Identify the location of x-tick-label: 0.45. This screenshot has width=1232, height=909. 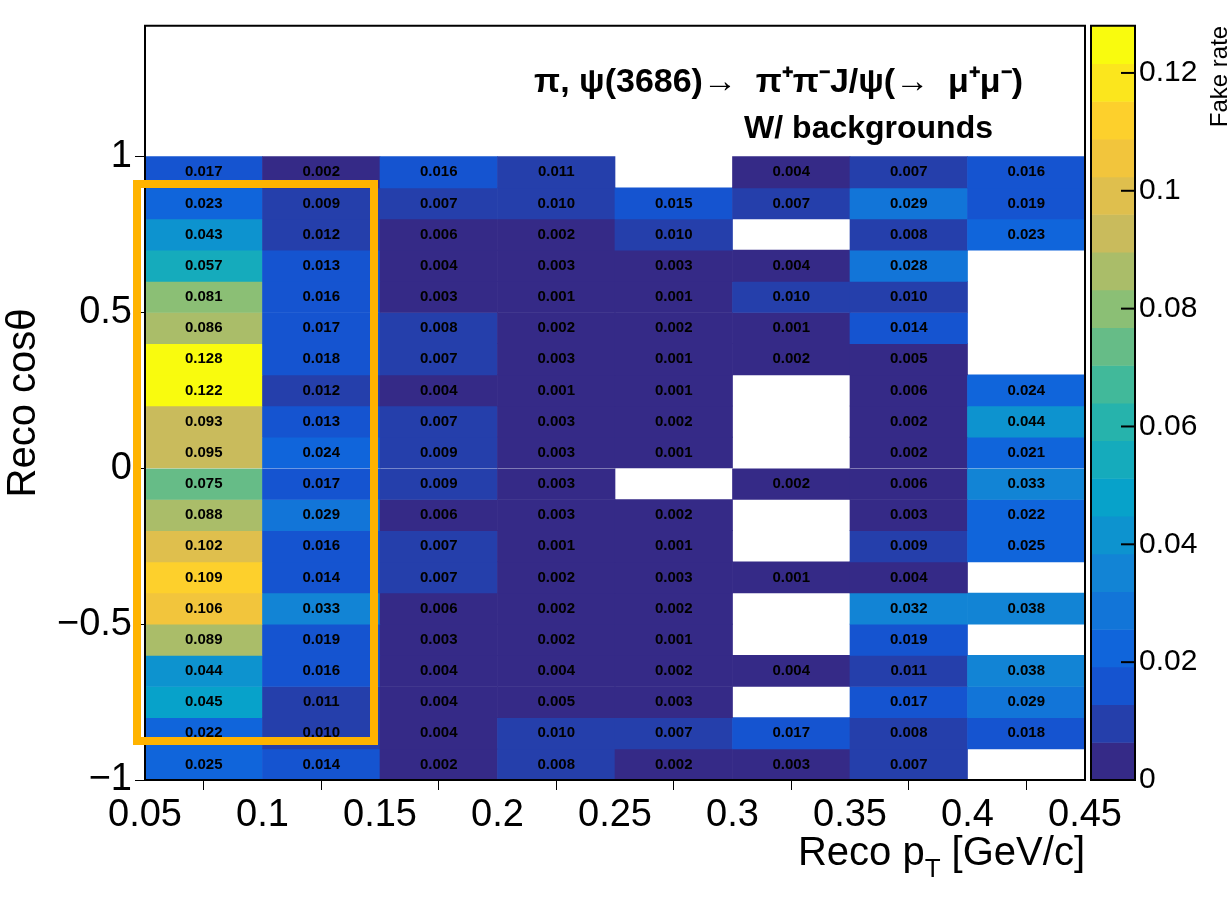
(1085, 813).